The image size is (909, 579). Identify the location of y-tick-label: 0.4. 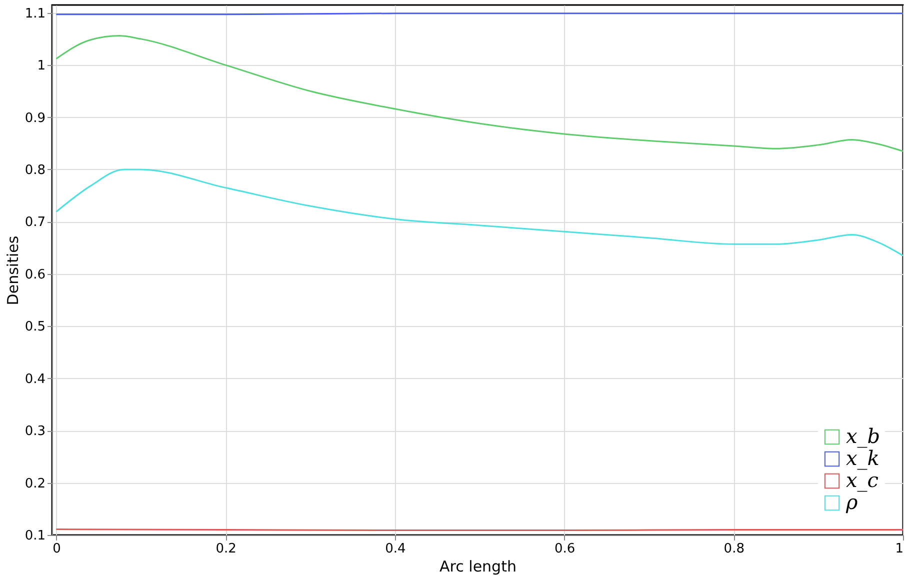
(35, 379).